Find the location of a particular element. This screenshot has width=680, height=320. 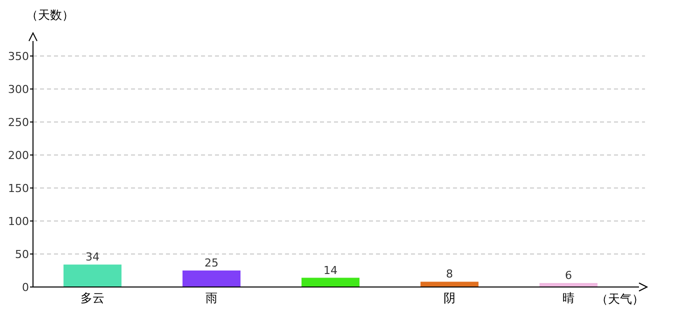

x-tick-label: 阴 is located at coordinates (450, 298).